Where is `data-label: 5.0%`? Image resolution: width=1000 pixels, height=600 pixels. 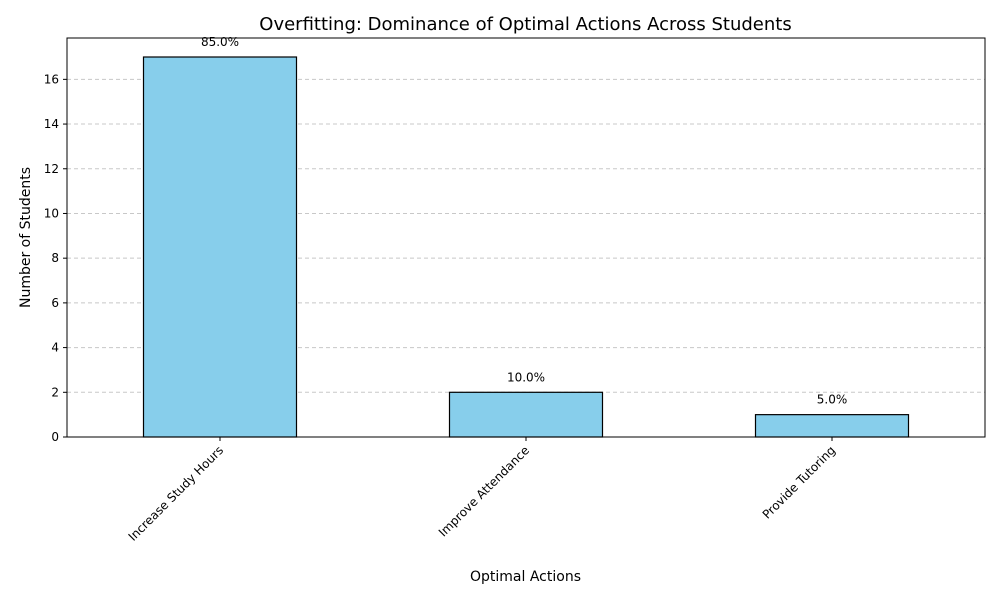 data-label: 5.0% is located at coordinates (832, 400).